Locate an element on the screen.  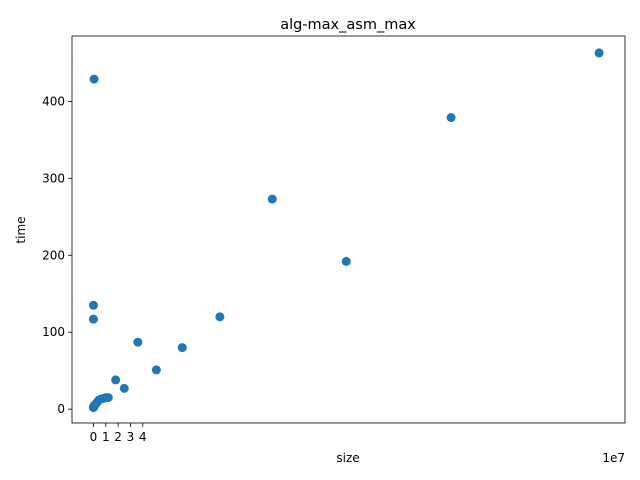
y-tick-label: 400 is located at coordinates (53, 101).